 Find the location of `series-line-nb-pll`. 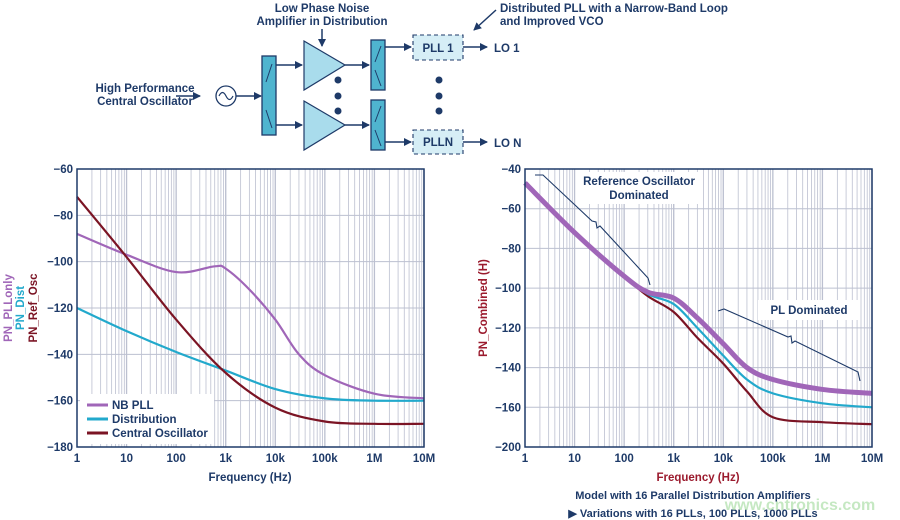

series-line-nb-pll is located at coordinates (250, 316).